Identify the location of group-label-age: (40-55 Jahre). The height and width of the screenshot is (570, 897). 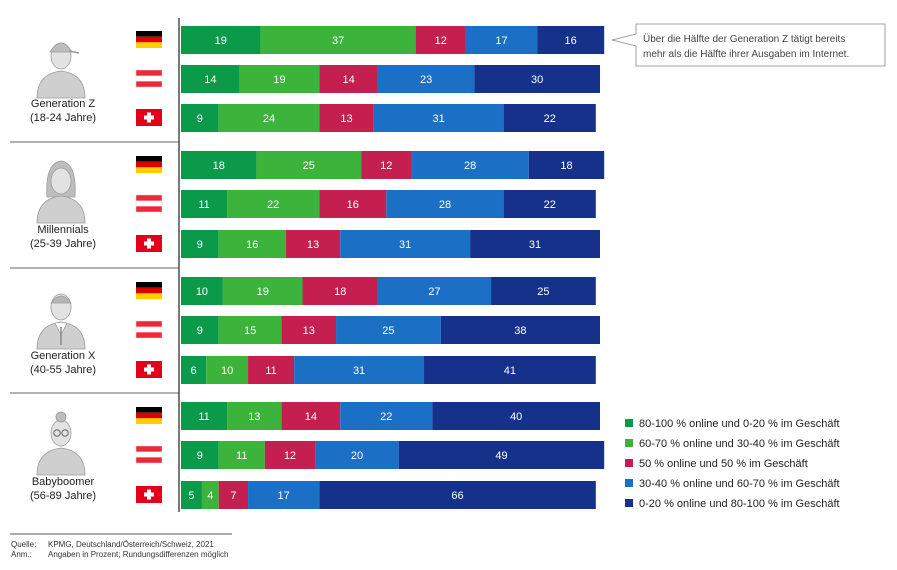
(63, 370).